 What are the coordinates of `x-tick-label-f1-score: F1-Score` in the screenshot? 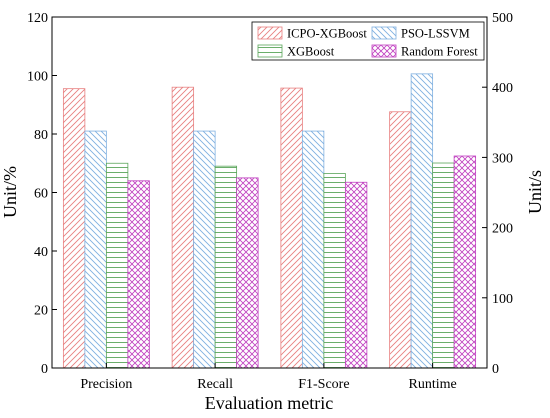 It's located at (323, 384).